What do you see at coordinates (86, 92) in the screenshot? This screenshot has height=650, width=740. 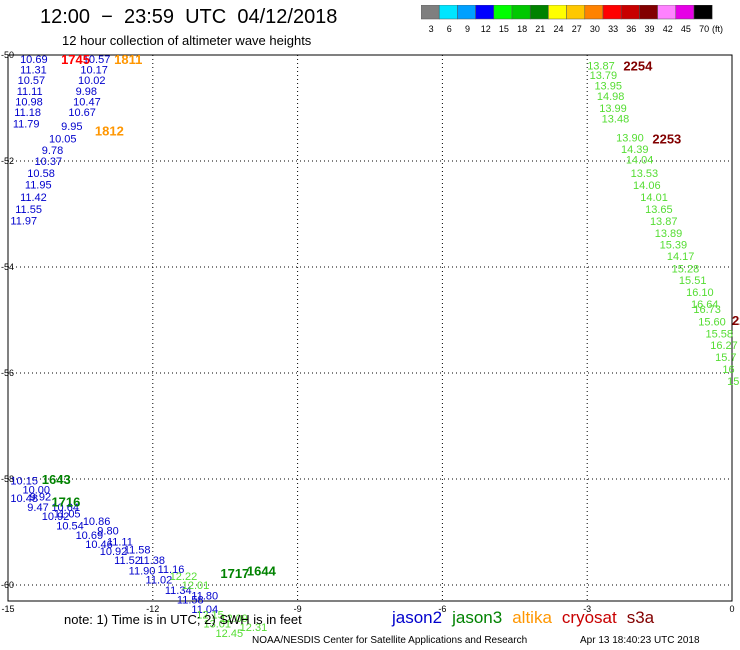 I see `wave-height-label: 9.98` at bounding box center [86, 92].